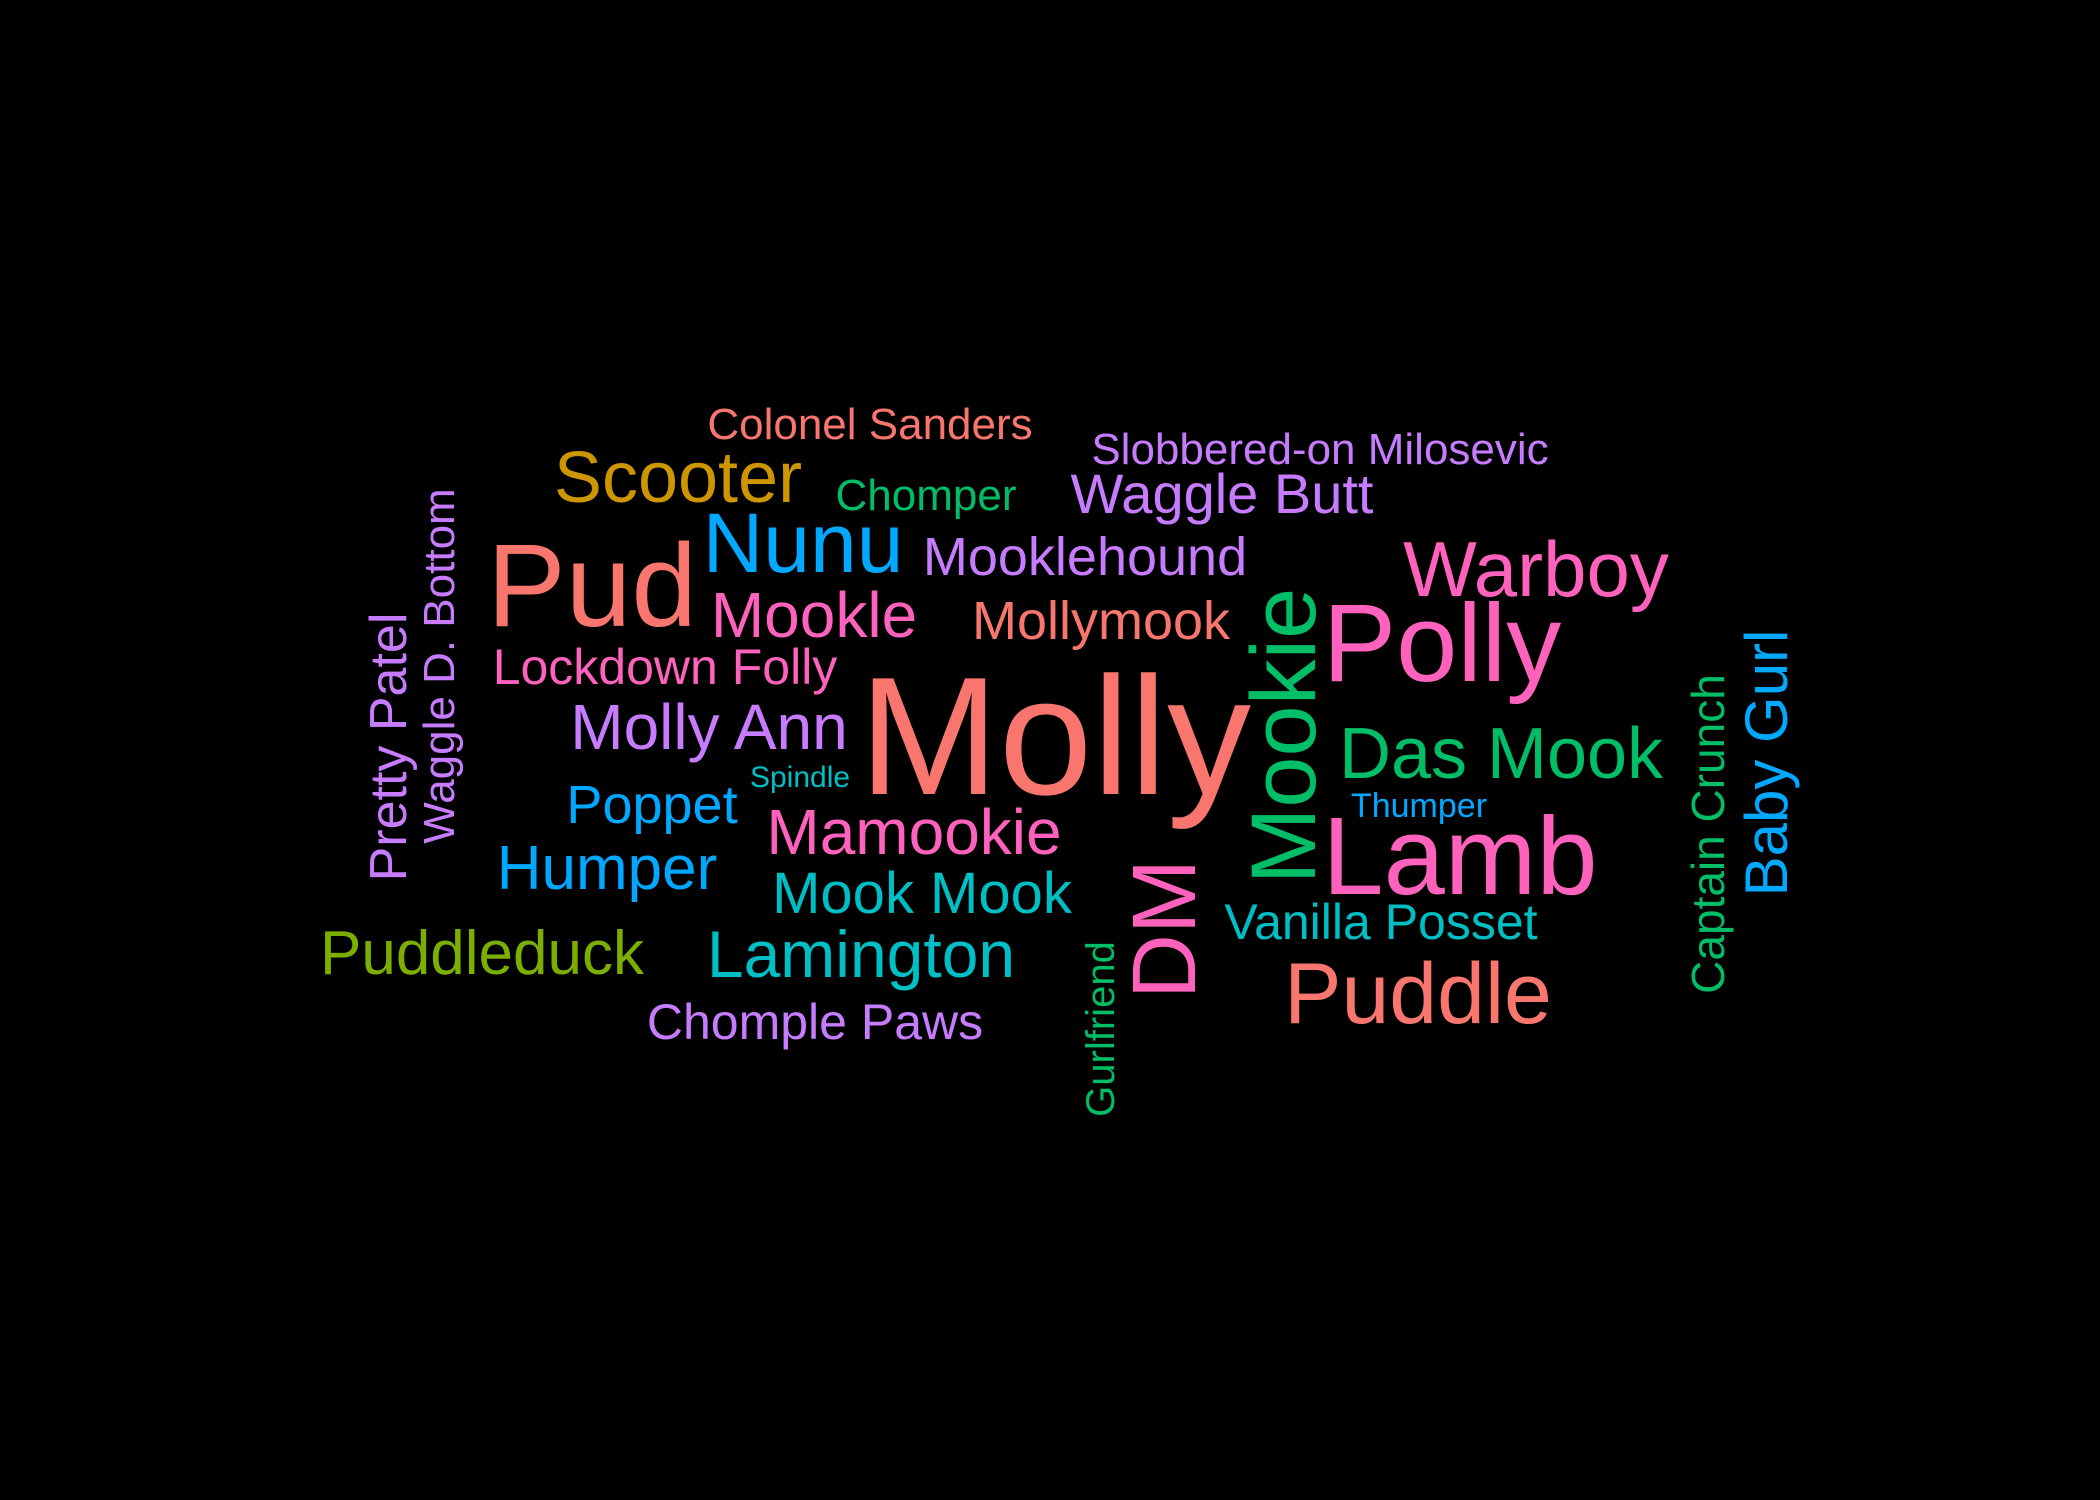  Describe the element at coordinates (1418, 994) in the screenshot. I see `word-puddle: Puddle` at that location.